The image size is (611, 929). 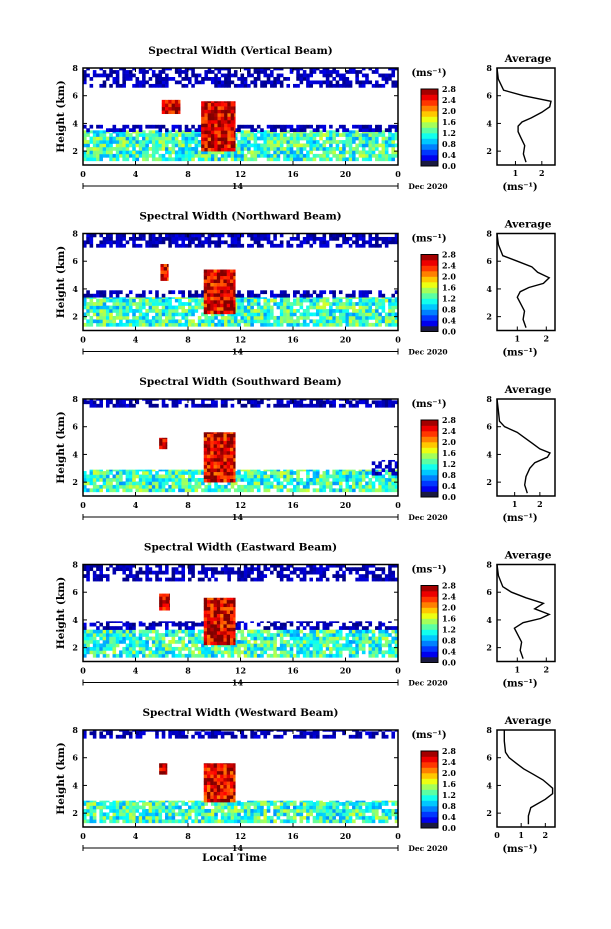 I want to click on average-x-label: (ms⁻¹), so click(x=519, y=353).